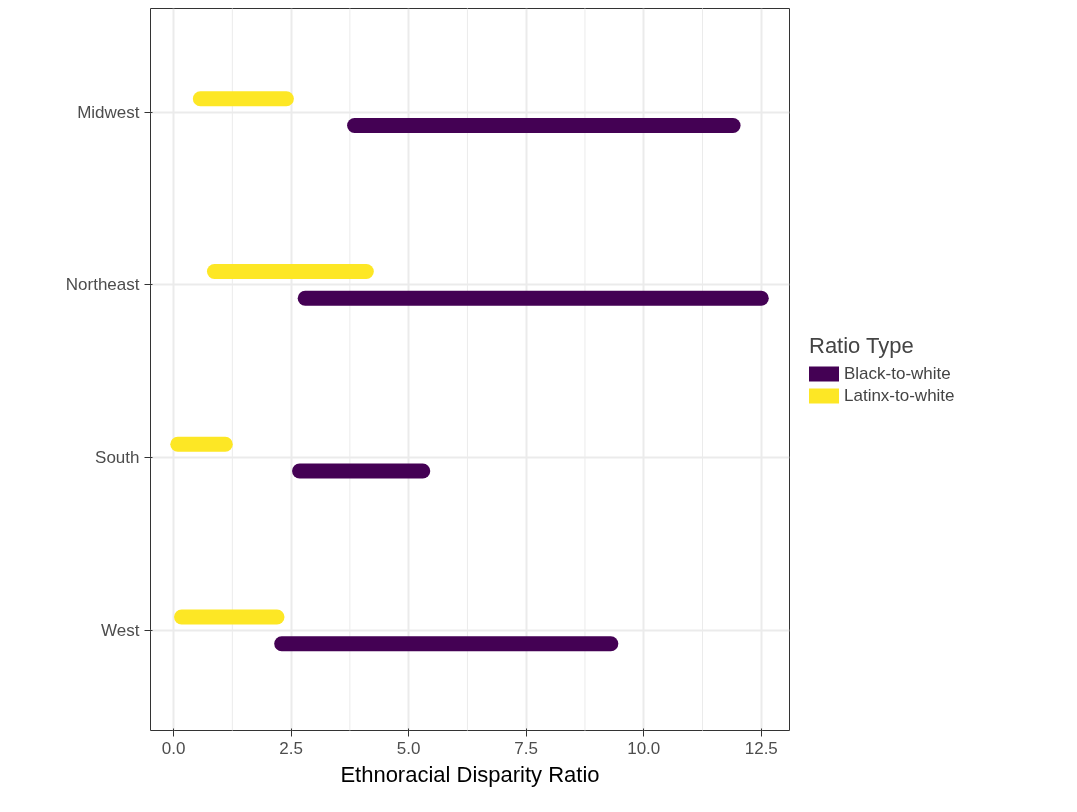  What do you see at coordinates (120, 630) in the screenshot?
I see `y-tick-label: West` at bounding box center [120, 630].